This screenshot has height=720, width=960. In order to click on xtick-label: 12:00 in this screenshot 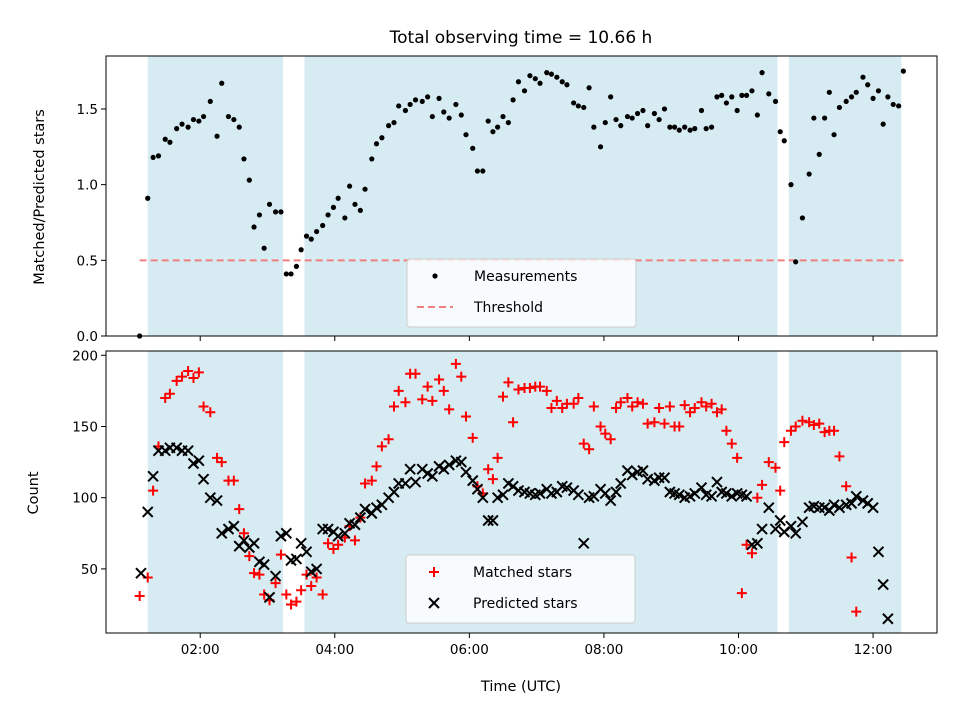, I will do `click(873, 650)`.